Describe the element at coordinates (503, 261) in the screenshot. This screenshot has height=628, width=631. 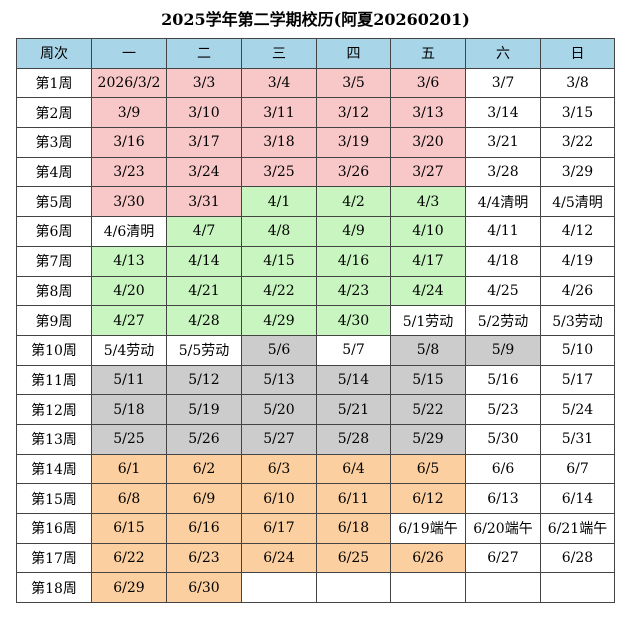
I see `date-cell: 4/18` at that location.